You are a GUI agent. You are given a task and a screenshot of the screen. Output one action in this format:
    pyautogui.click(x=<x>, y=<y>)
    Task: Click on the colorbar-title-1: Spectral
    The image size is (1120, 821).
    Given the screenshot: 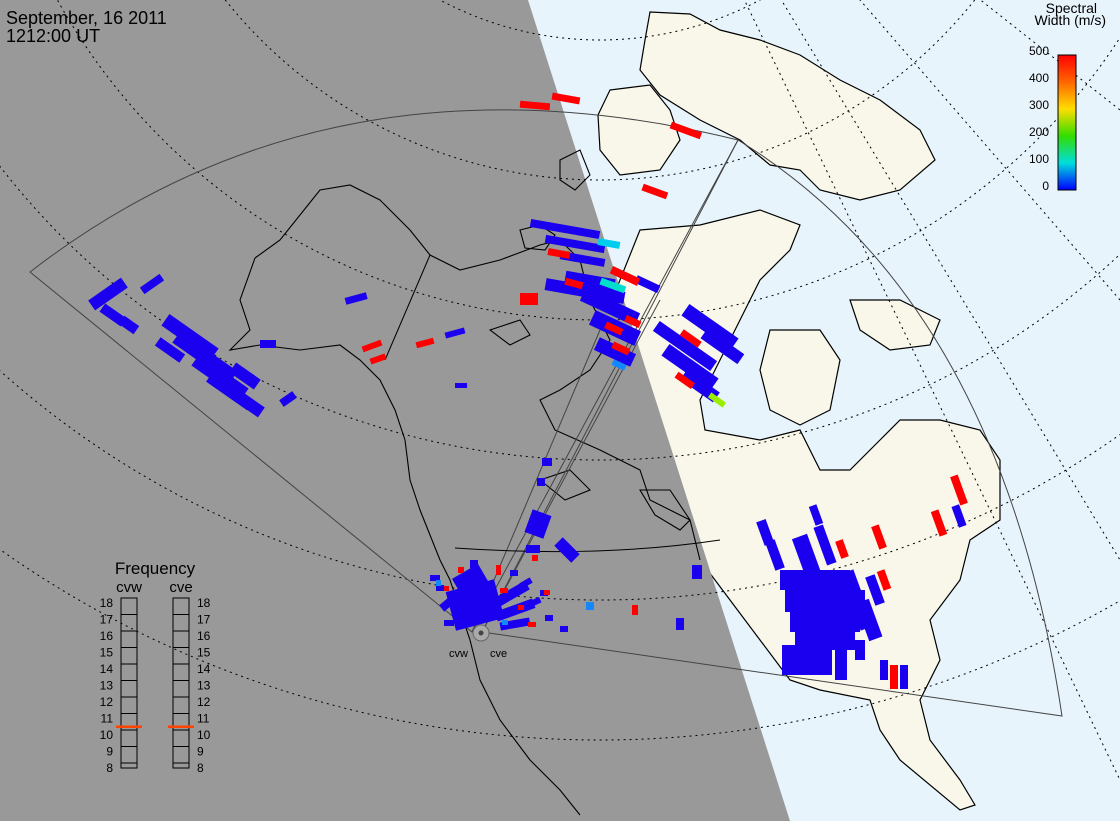 What is the action you would take?
    pyautogui.click(x=1071, y=8)
    